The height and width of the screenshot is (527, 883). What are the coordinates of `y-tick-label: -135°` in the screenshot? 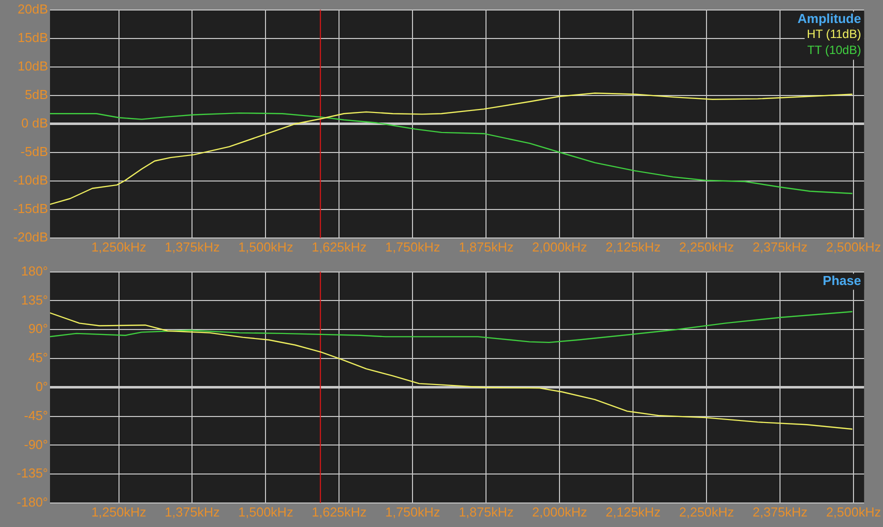 It's located at (32, 473).